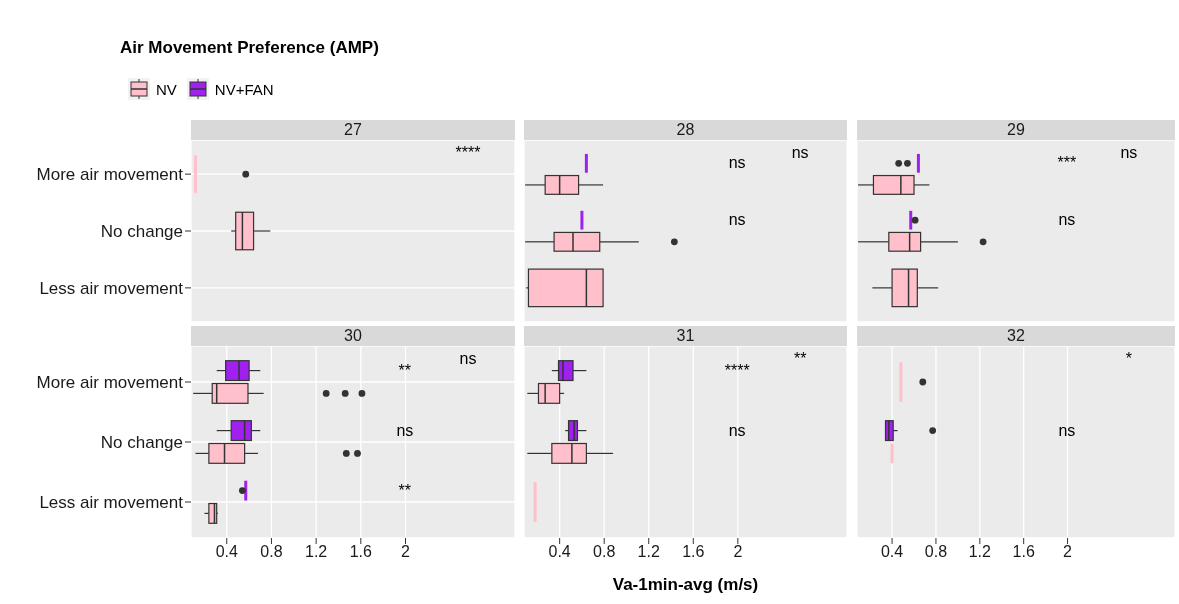 The height and width of the screenshot is (604, 1179). Describe the element at coordinates (1016, 336) in the screenshot. I see `chart-title: 32` at that location.